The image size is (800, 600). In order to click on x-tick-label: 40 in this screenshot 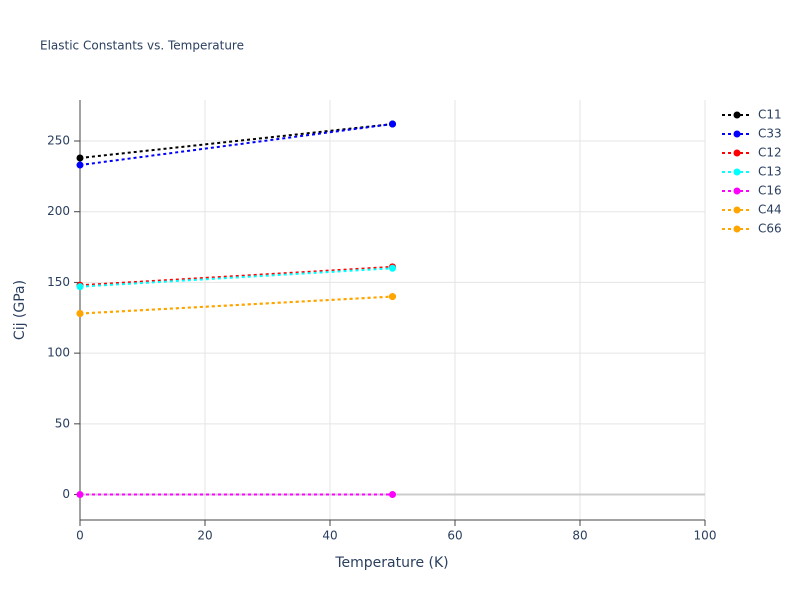, I will do `click(329, 536)`.